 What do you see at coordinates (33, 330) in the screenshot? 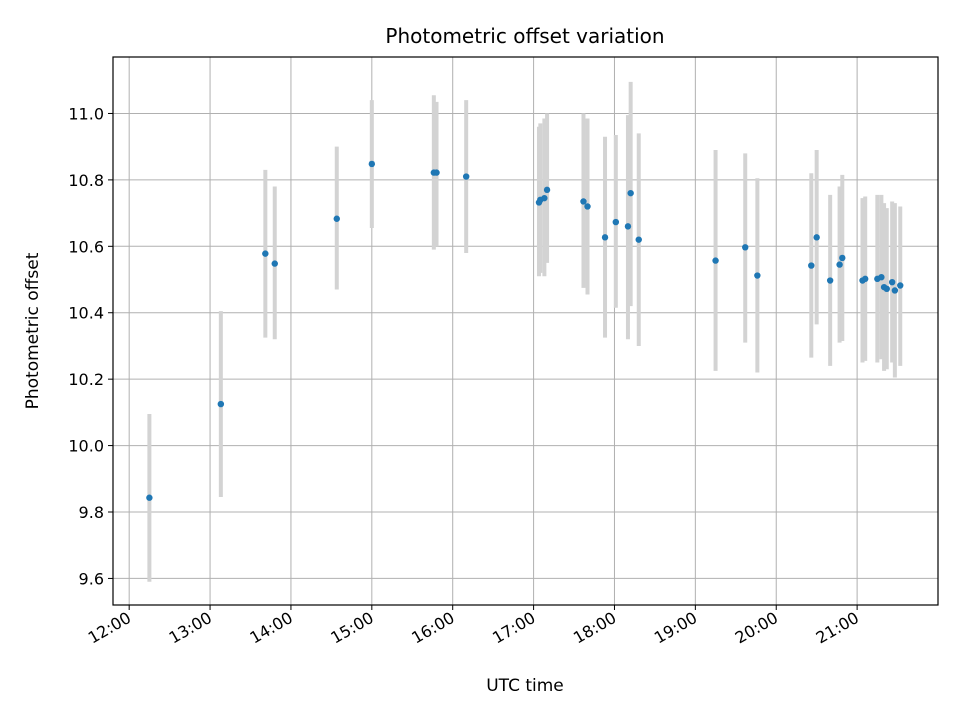
I see `y-axis-label: Photometric offset` at bounding box center [33, 330].